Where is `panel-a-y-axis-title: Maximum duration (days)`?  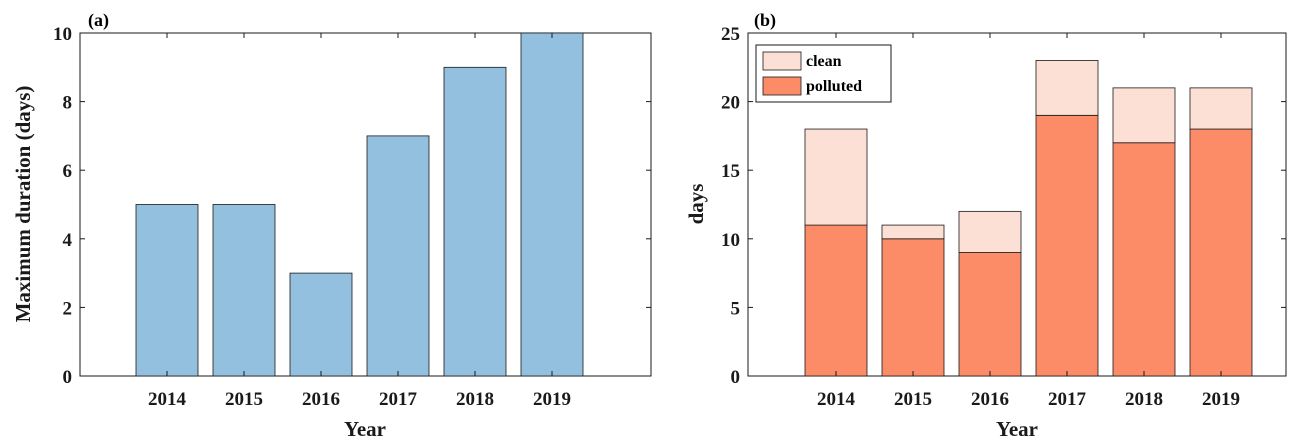
panel-a-y-axis-title: Maximum duration (days) is located at coordinates (23, 204).